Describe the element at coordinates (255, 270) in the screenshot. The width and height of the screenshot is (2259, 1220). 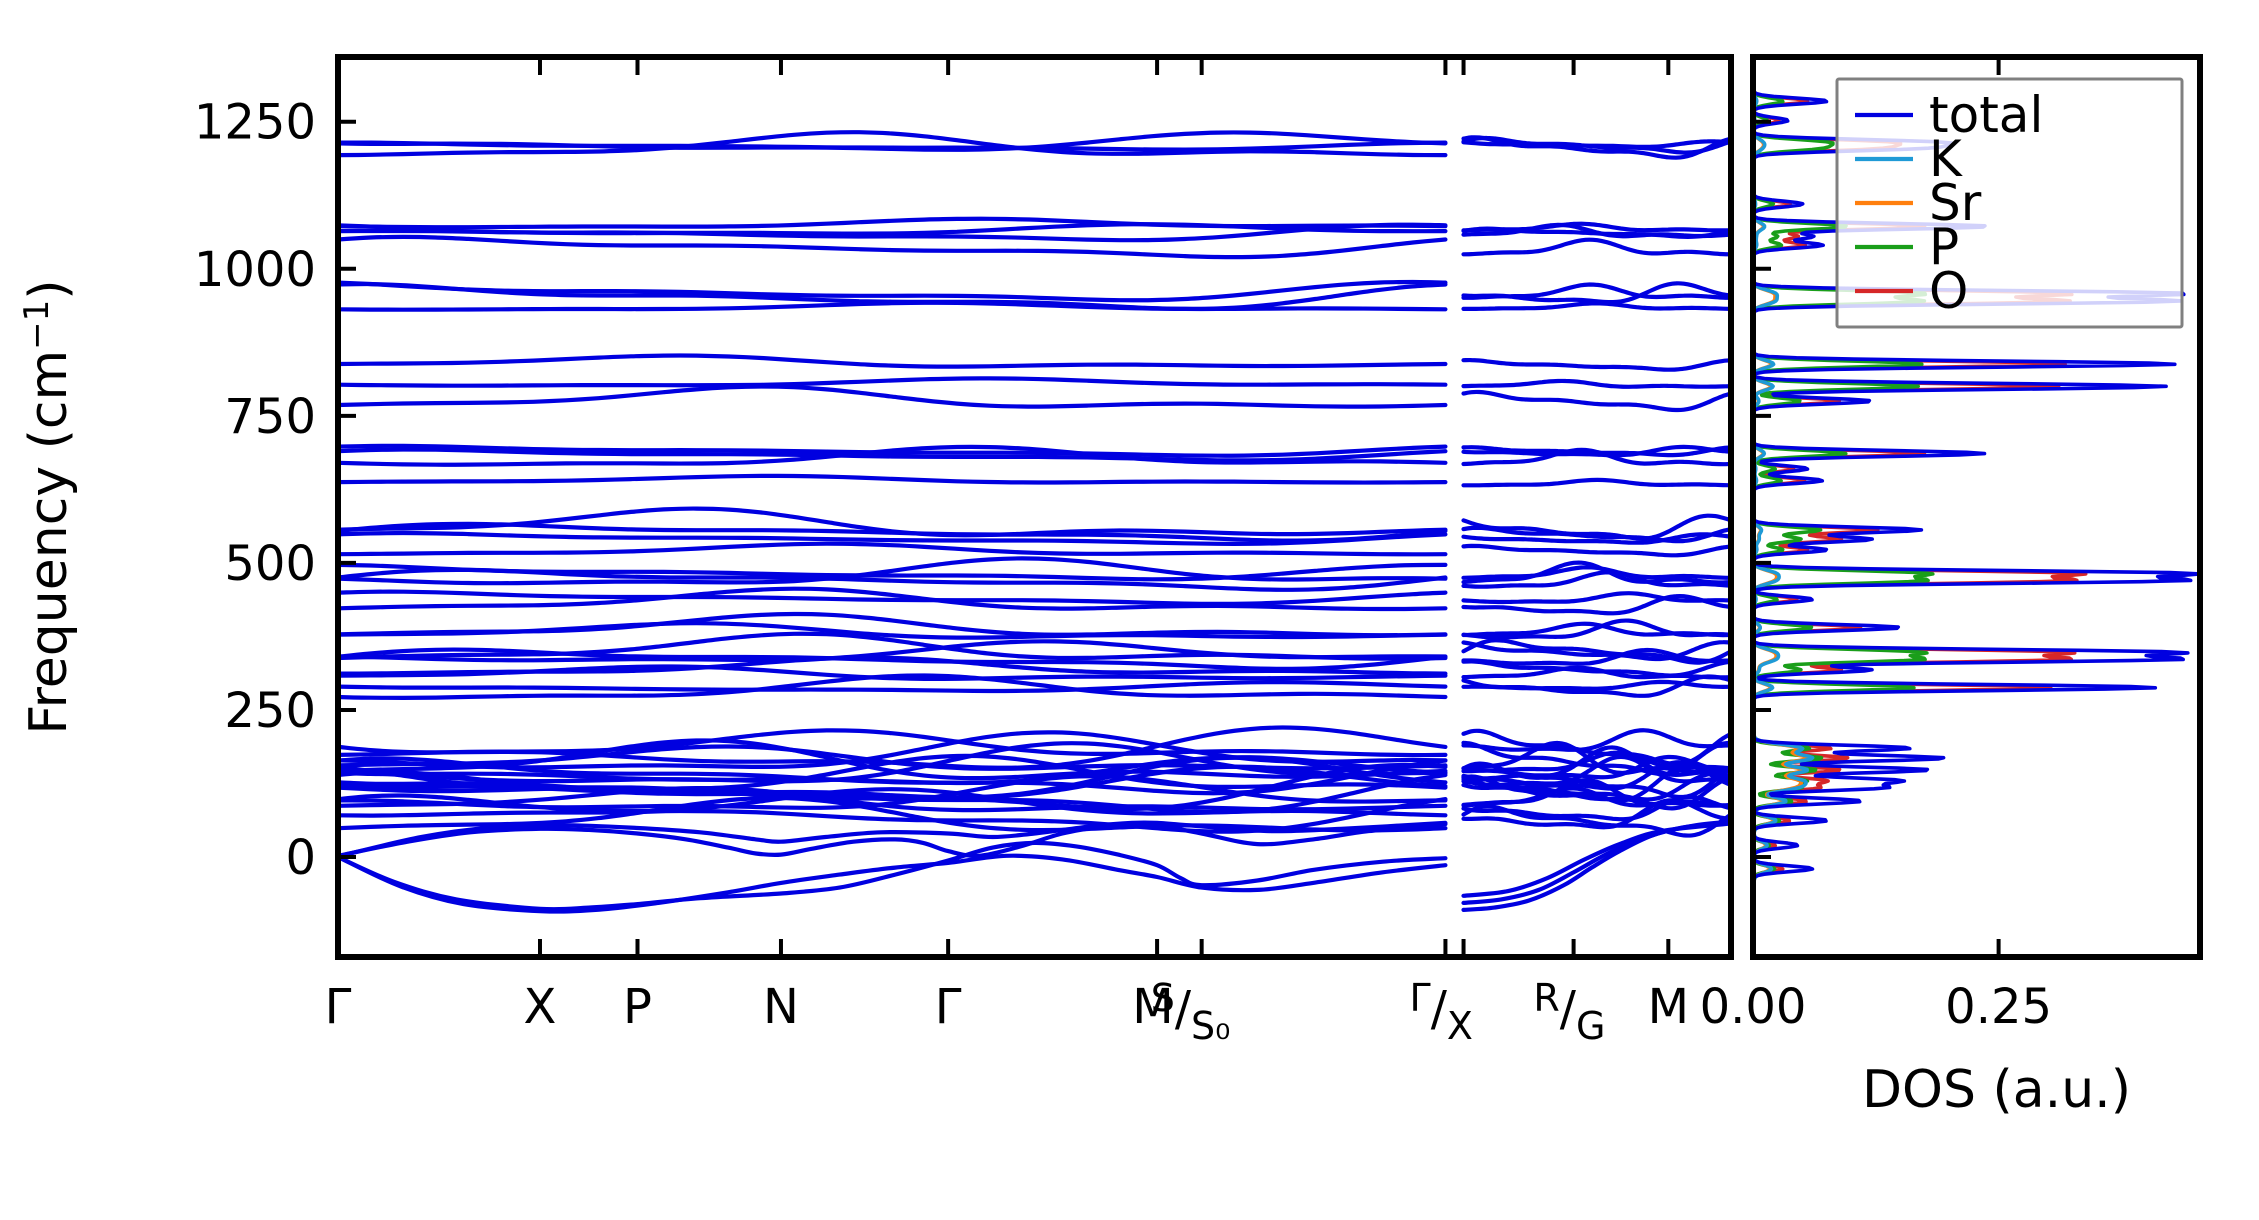
I see `y-tick-label: 1000` at that location.